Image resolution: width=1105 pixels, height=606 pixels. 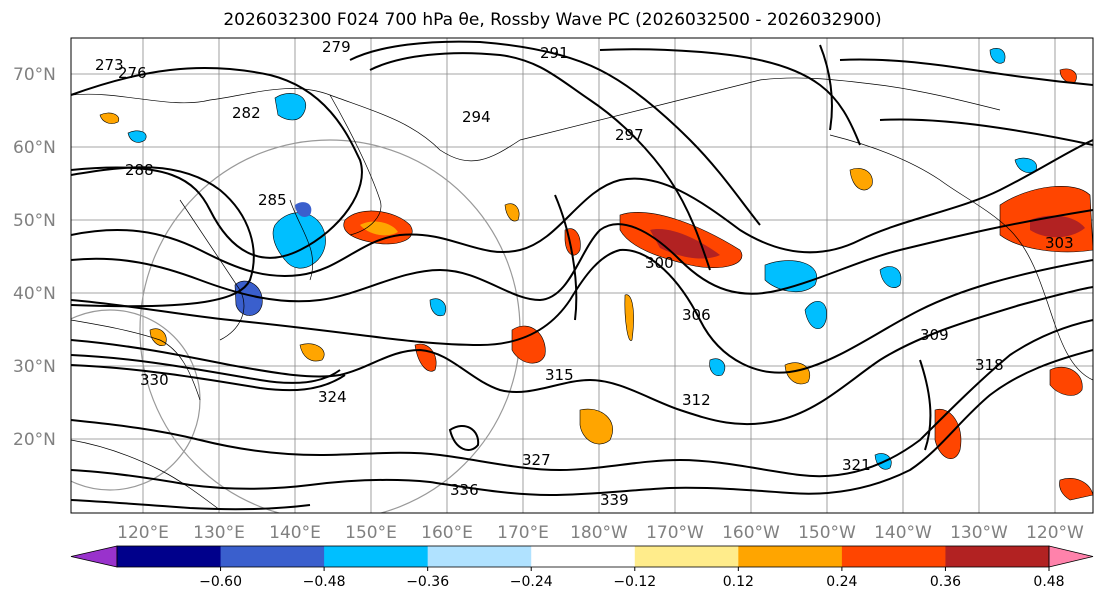 What do you see at coordinates (903, 533) in the screenshot?
I see `lon-label: 140°W` at bounding box center [903, 533].